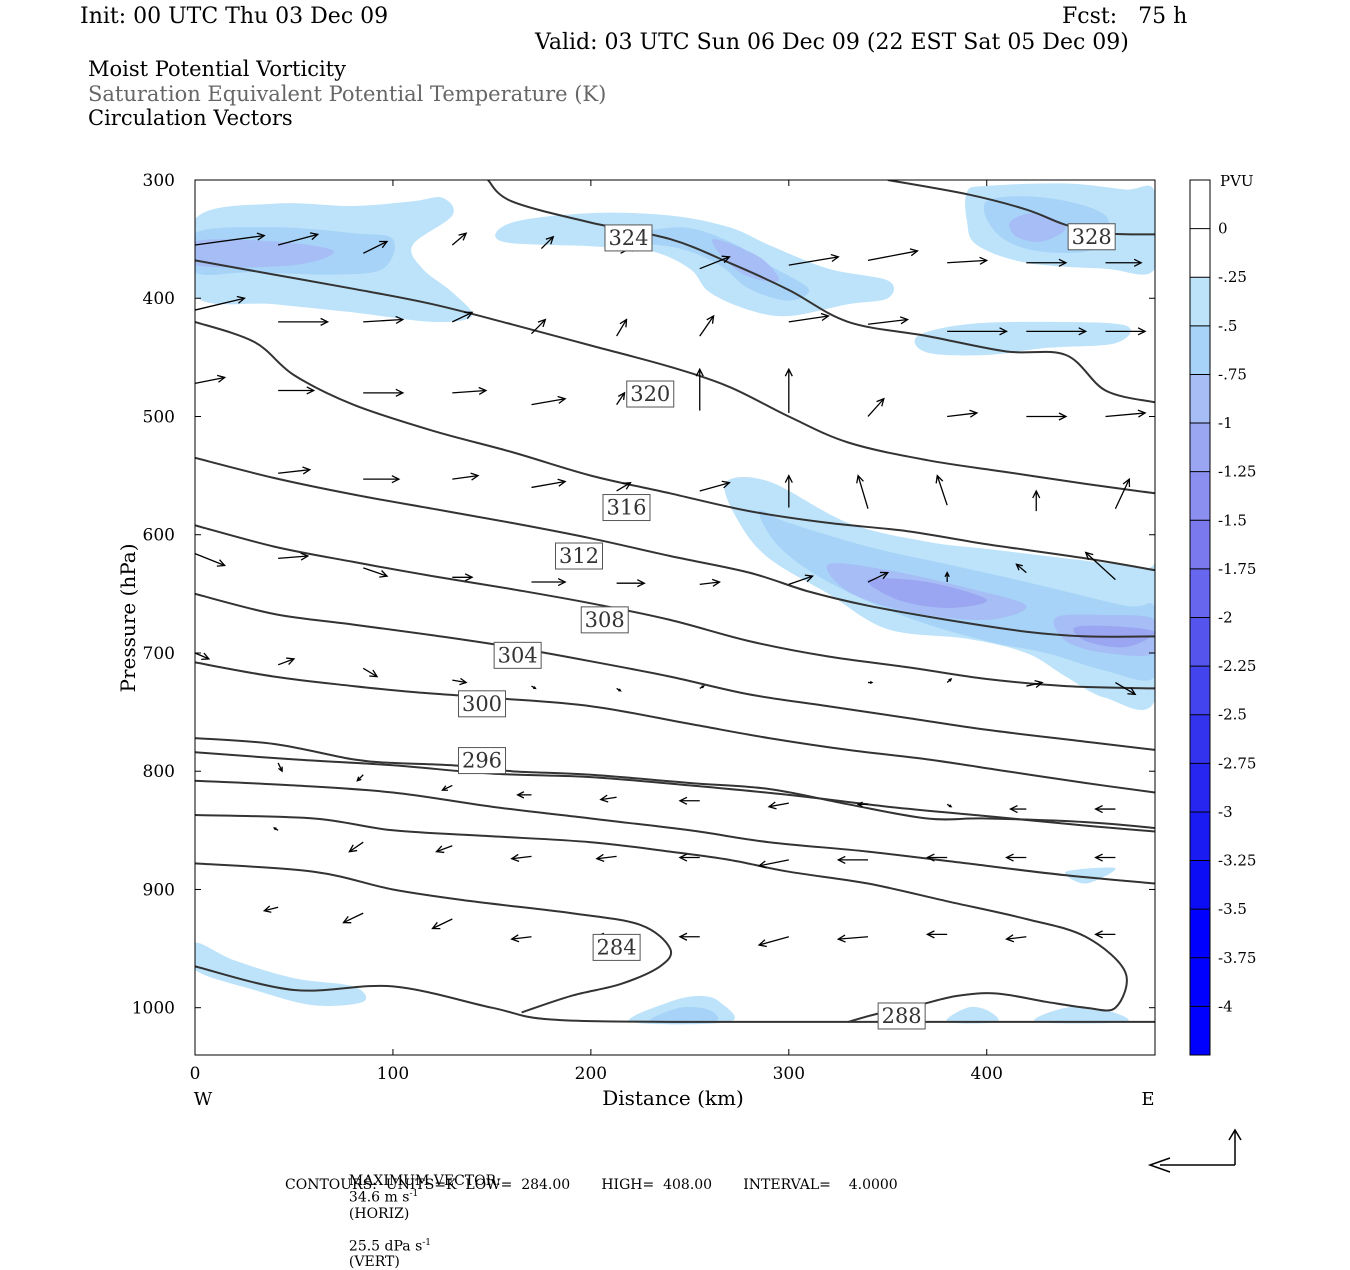 The height and width of the screenshot is (1270, 1350). I want to click on y-tick-label-600: 600, so click(159, 536).